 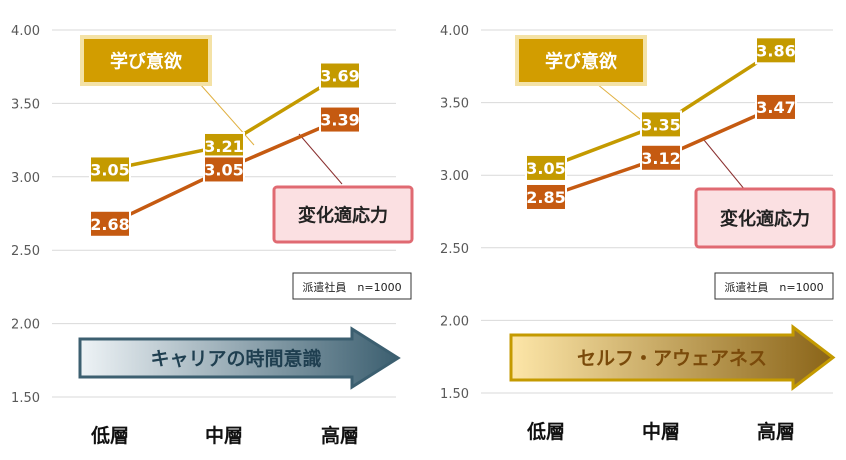 I want to click on data-point: 2.85, so click(x=546, y=196).